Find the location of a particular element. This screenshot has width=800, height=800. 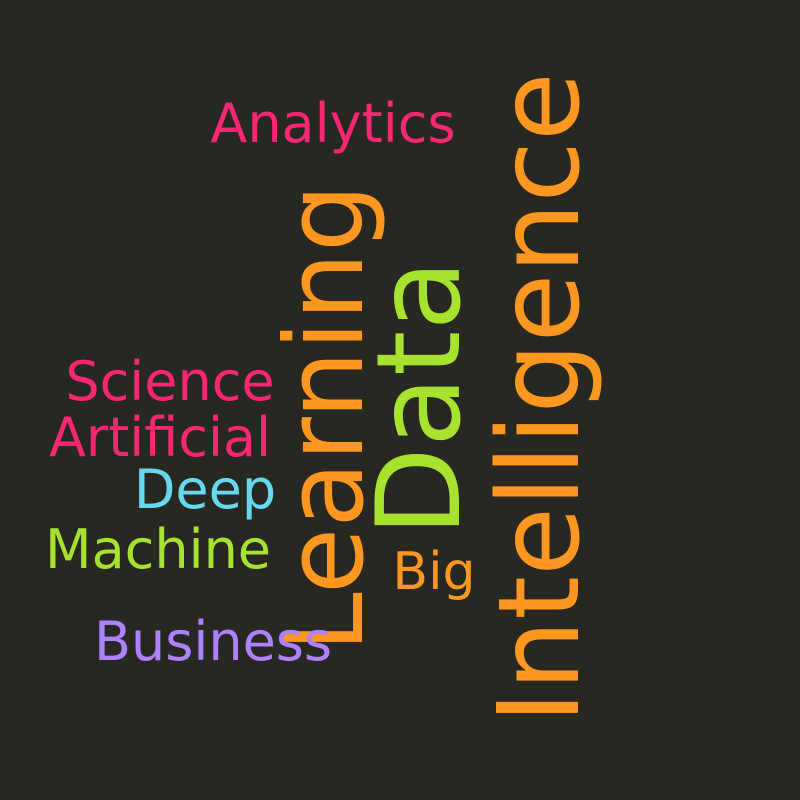

word-science: Science is located at coordinates (170, 381).